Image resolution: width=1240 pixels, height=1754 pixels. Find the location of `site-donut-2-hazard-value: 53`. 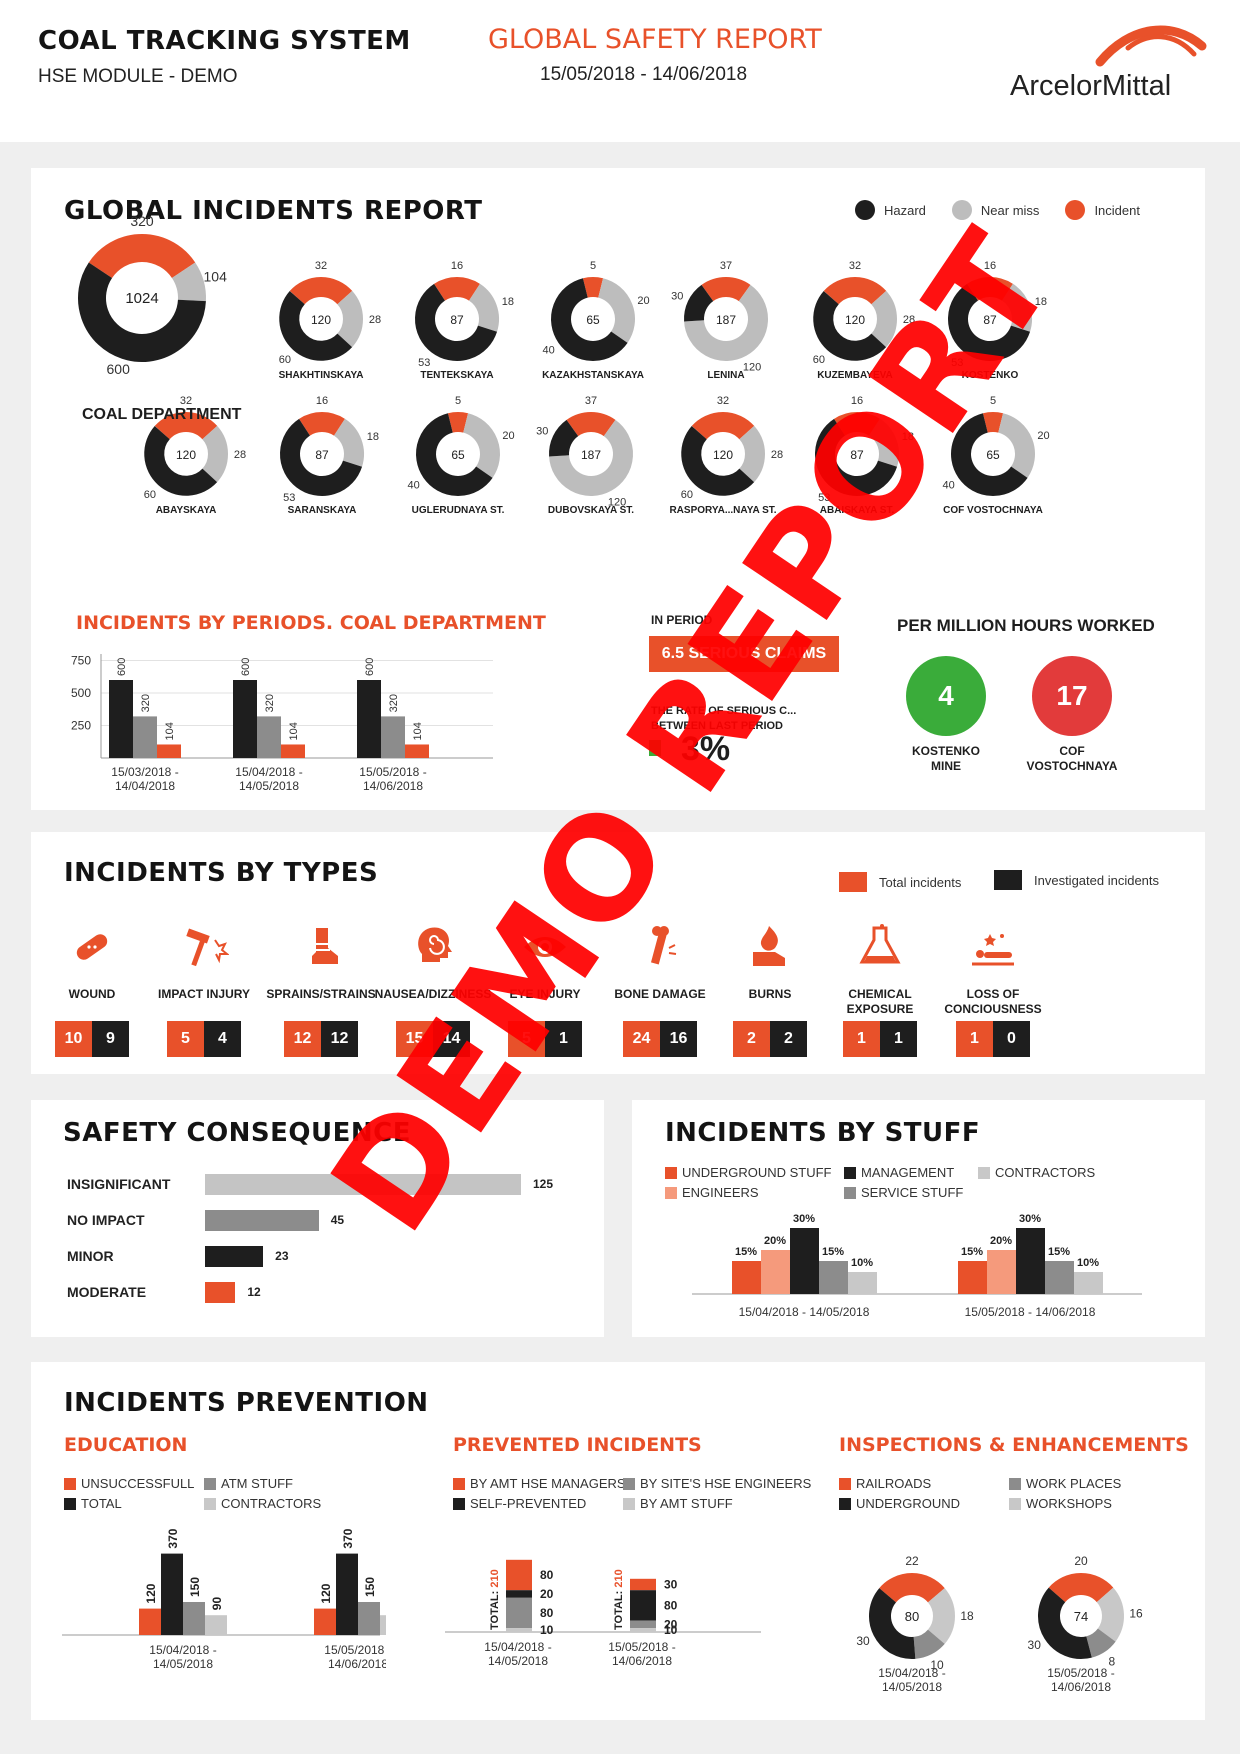

site-donut-2-hazard-value: 53 is located at coordinates (424, 363).